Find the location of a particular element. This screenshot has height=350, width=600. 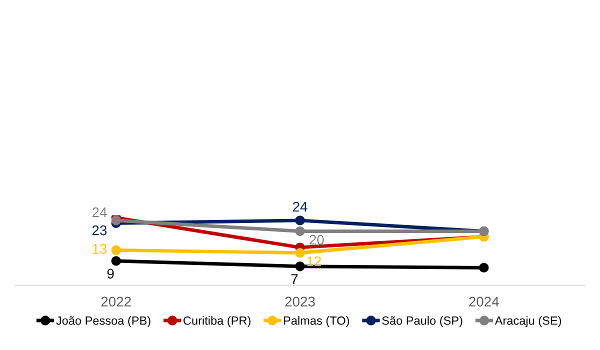

legend-label: João Pessoa (PB) is located at coordinates (103, 322).